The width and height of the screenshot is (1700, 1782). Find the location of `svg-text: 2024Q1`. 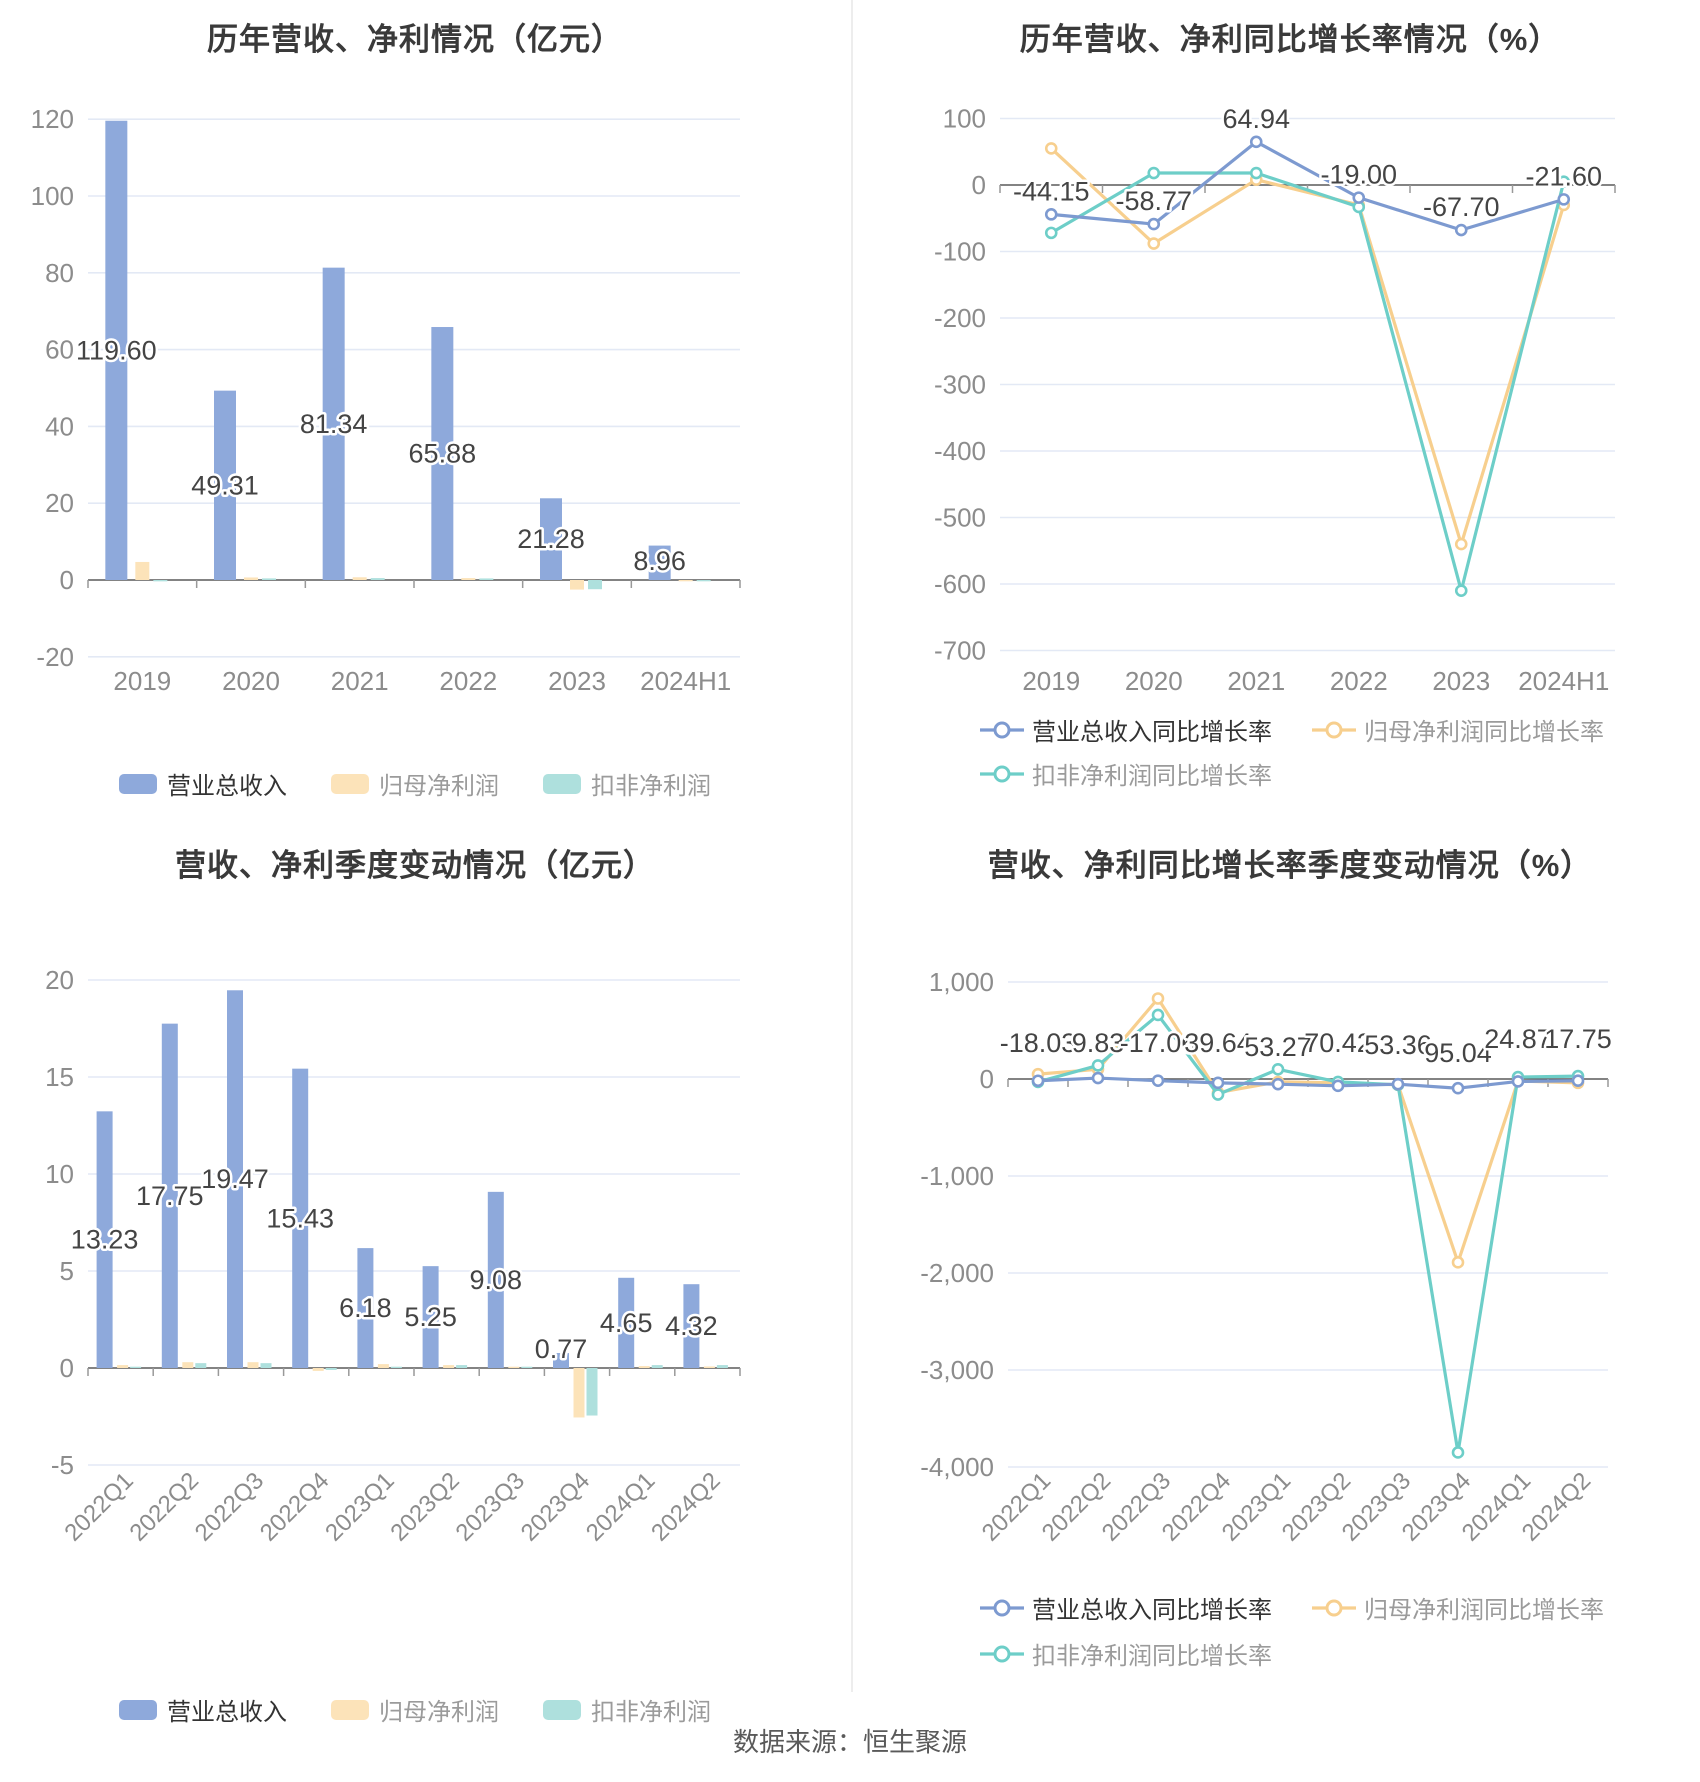

svg-text: 2024Q1 is located at coordinates (620, 1506).